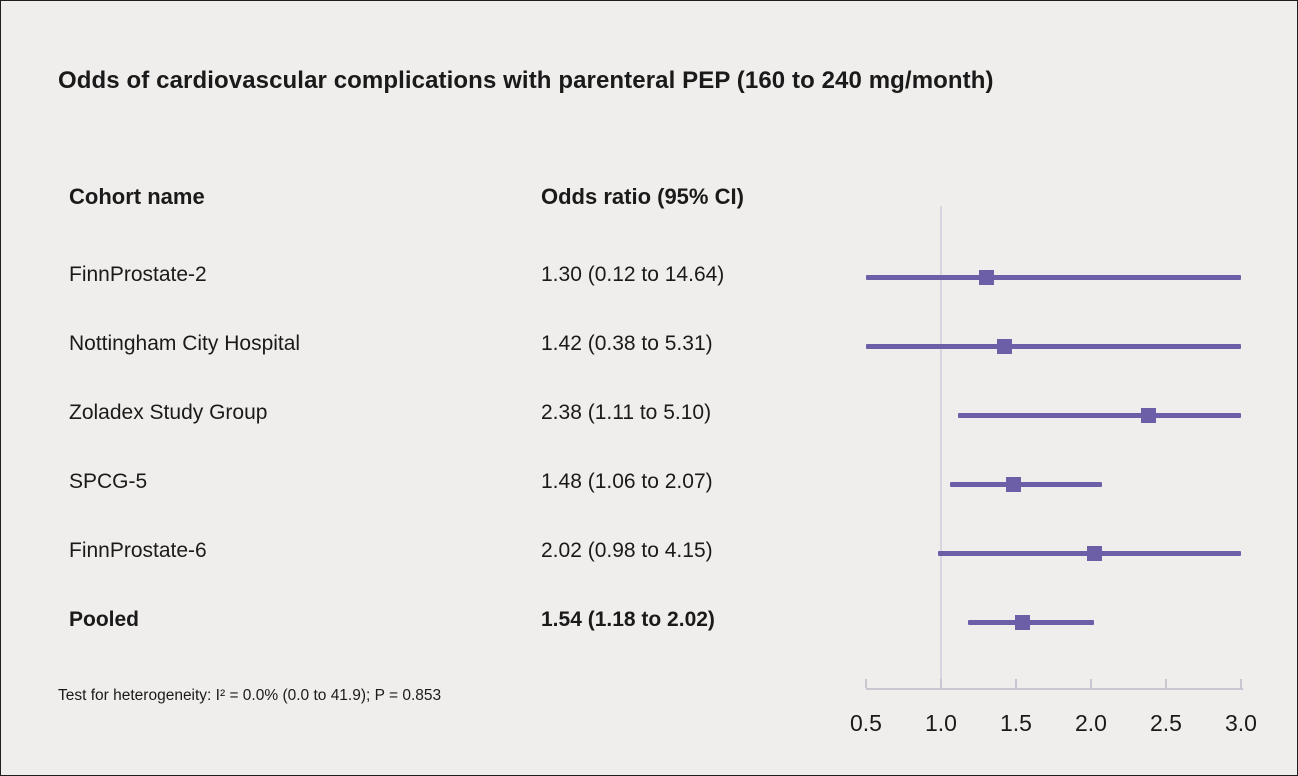 This screenshot has height=776, width=1298. What do you see at coordinates (1166, 723) in the screenshot?
I see `x-tick-label: 2.5` at bounding box center [1166, 723].